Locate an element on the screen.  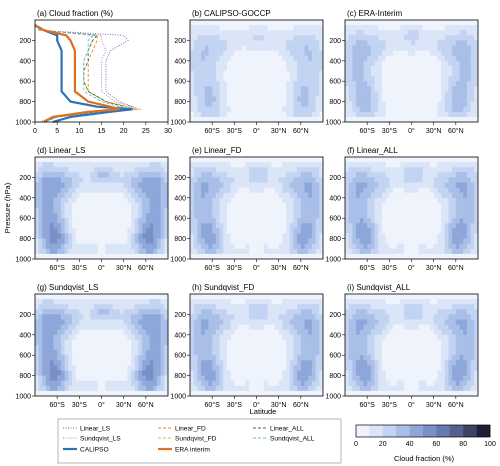
panel-title: (a) Cloud fraction (%) is located at coordinates (75, 13).